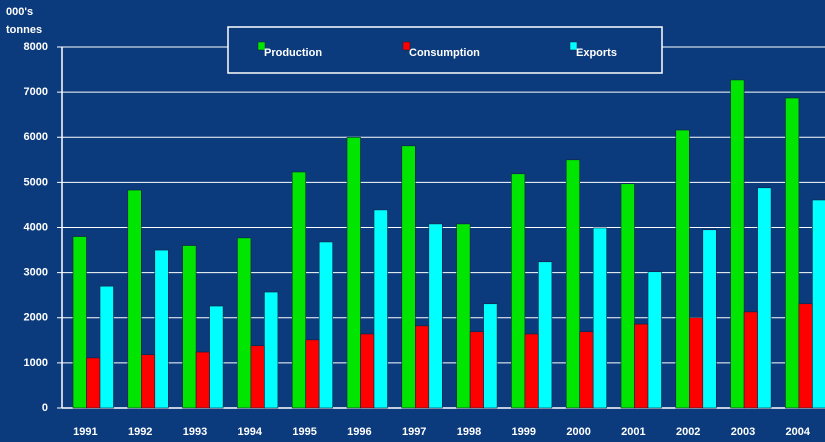 Image resolution: width=825 pixels, height=442 pixels. Describe the element at coordinates (633, 432) in the screenshot. I see `x-tick-label: 2001` at that location.